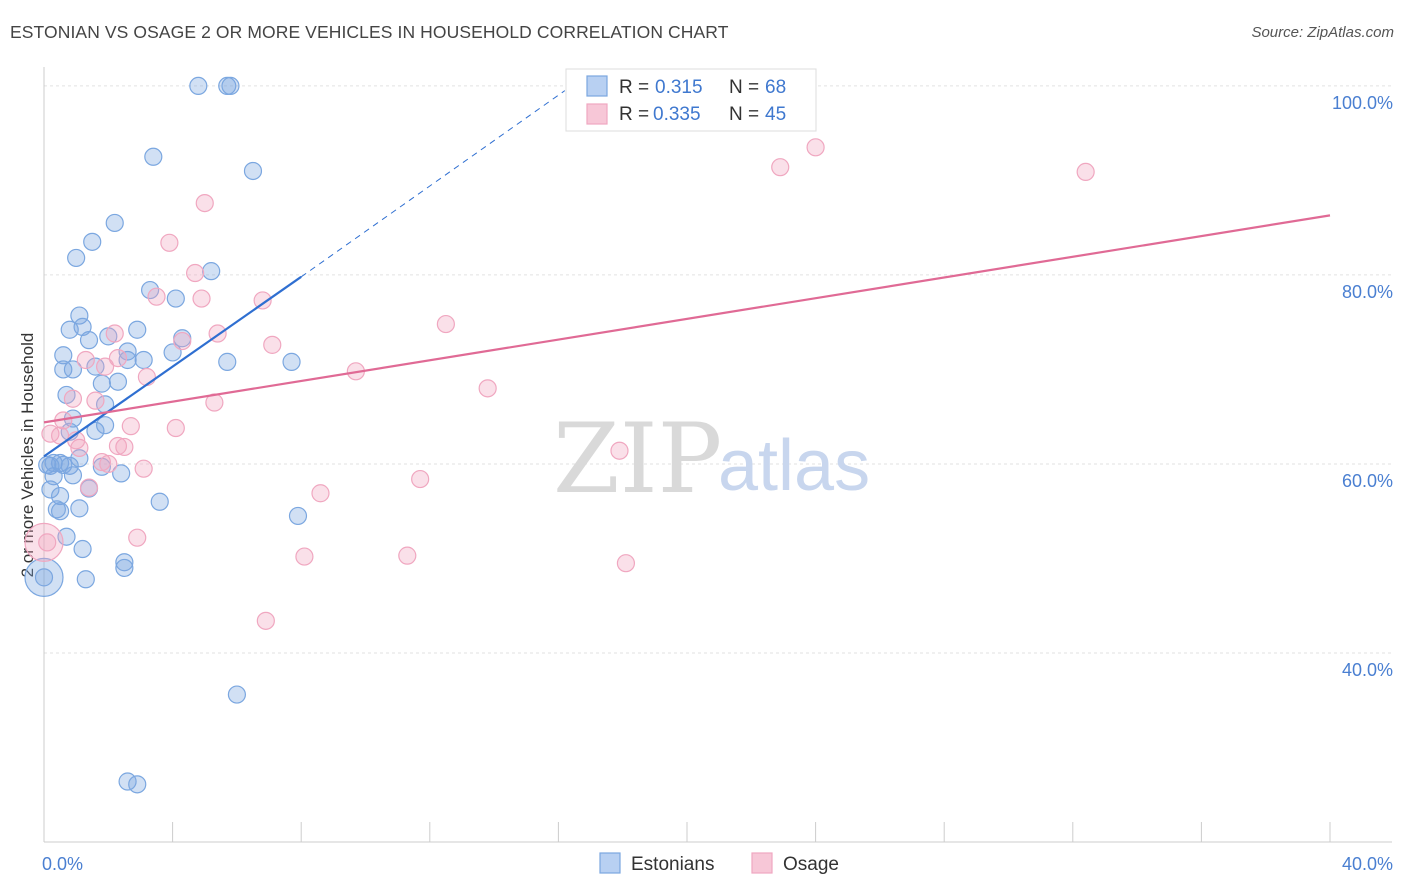  I want to click on trend-line-estonians, so click(172, 366).